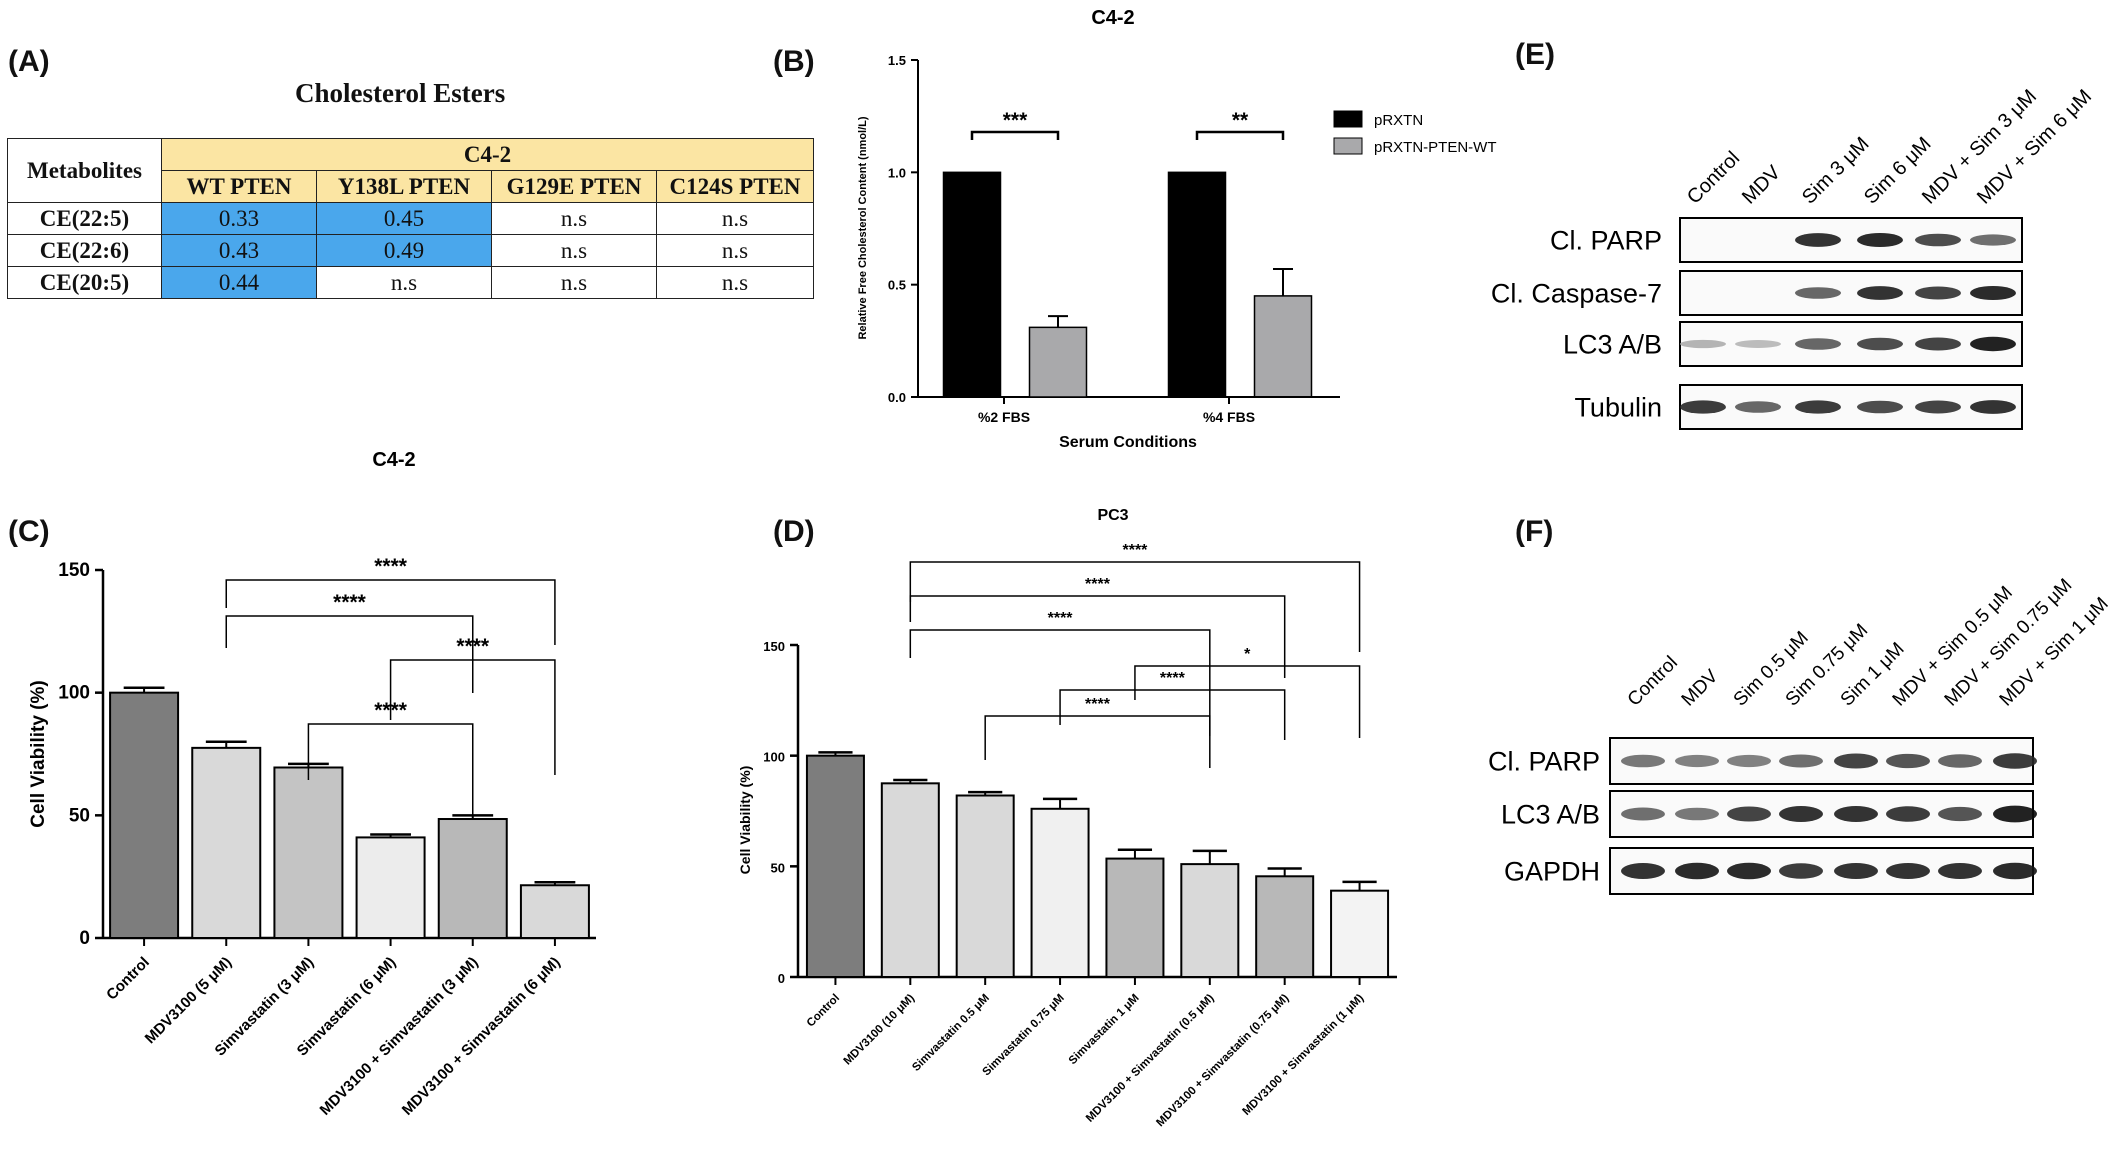  I want to click on panel-label-c: (C), so click(29, 531).